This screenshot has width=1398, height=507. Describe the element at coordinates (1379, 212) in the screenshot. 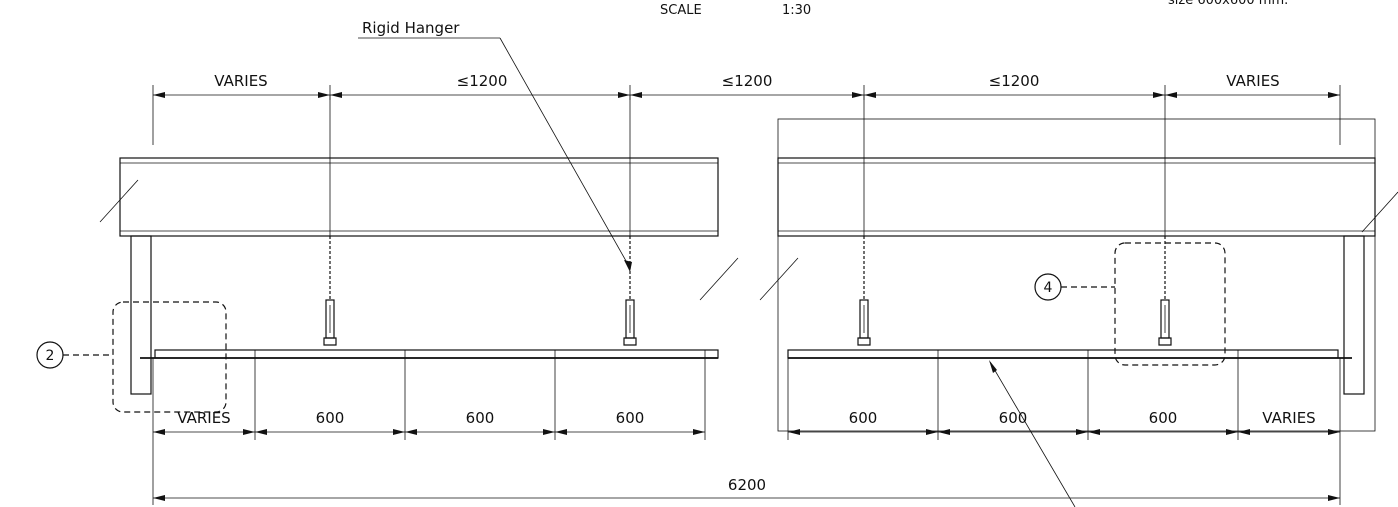

I see `break-line-right-slab` at that location.